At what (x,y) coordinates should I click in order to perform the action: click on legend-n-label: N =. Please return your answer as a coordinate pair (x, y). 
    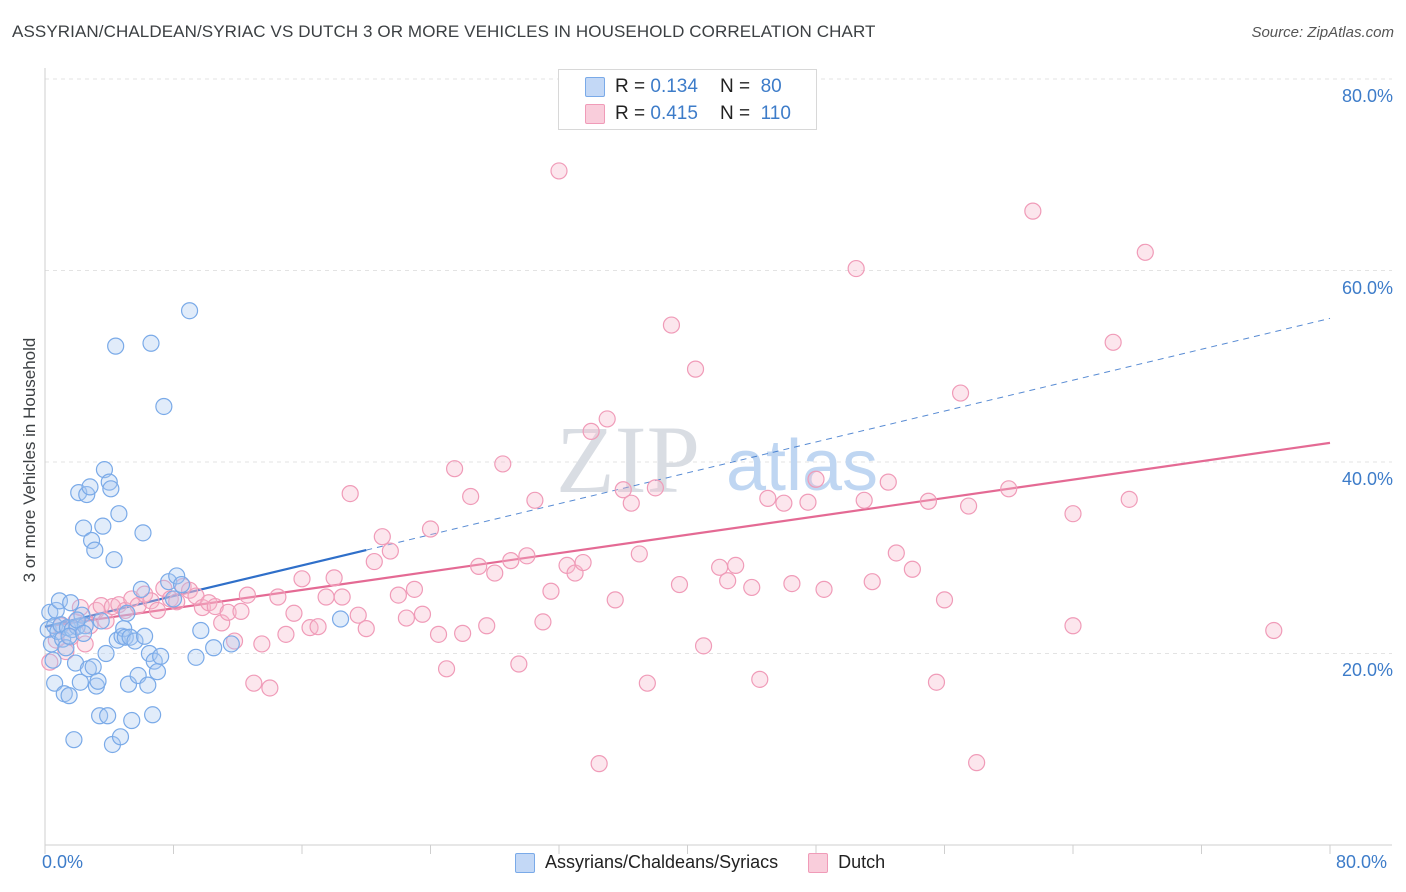
    Looking at the image, I should click on (735, 86).